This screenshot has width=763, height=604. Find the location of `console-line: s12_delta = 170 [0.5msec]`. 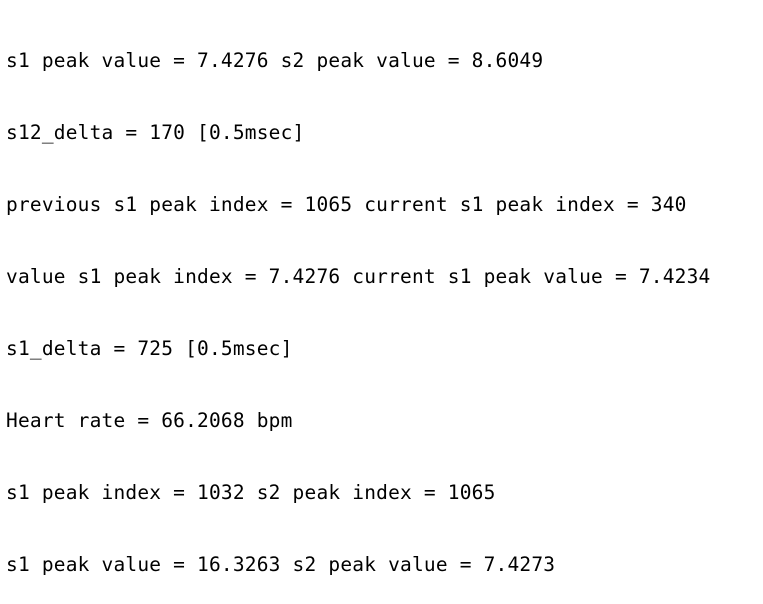

console-line: s12_delta = 170 [0.5msec] is located at coordinates (155, 132).